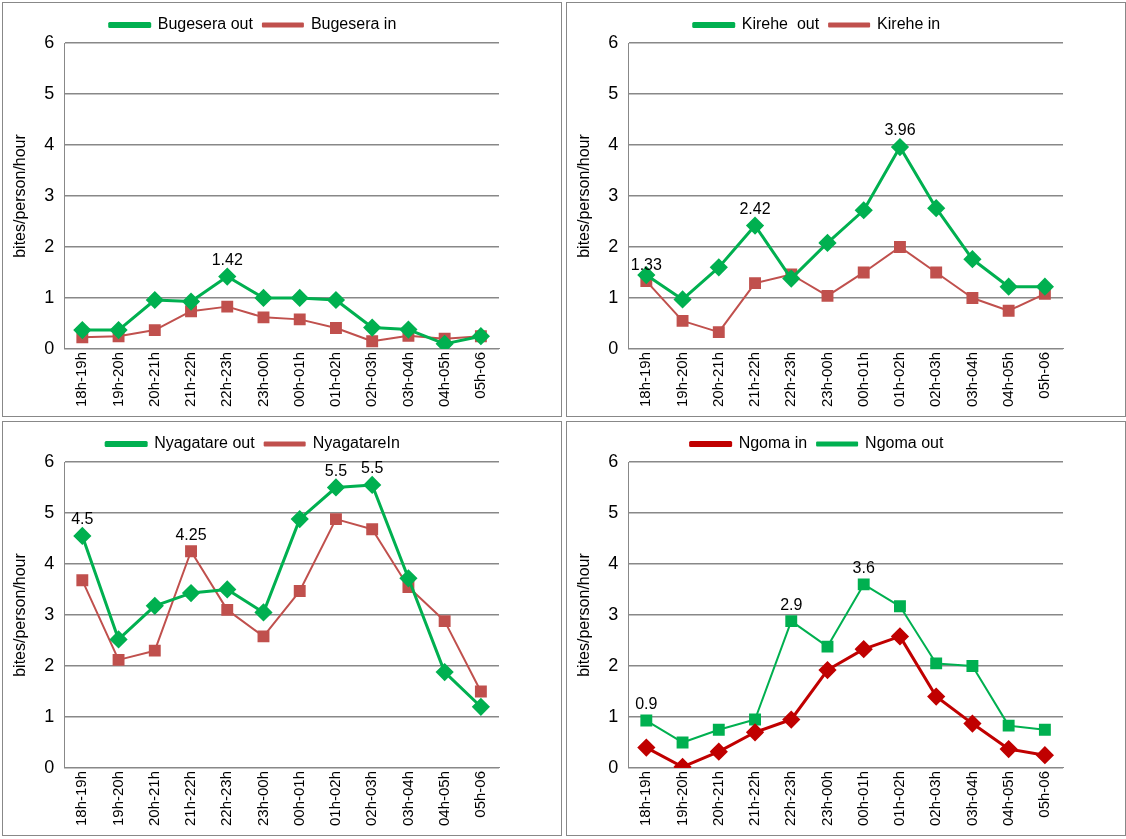  I want to click on annotation: 1.42, so click(227, 259).